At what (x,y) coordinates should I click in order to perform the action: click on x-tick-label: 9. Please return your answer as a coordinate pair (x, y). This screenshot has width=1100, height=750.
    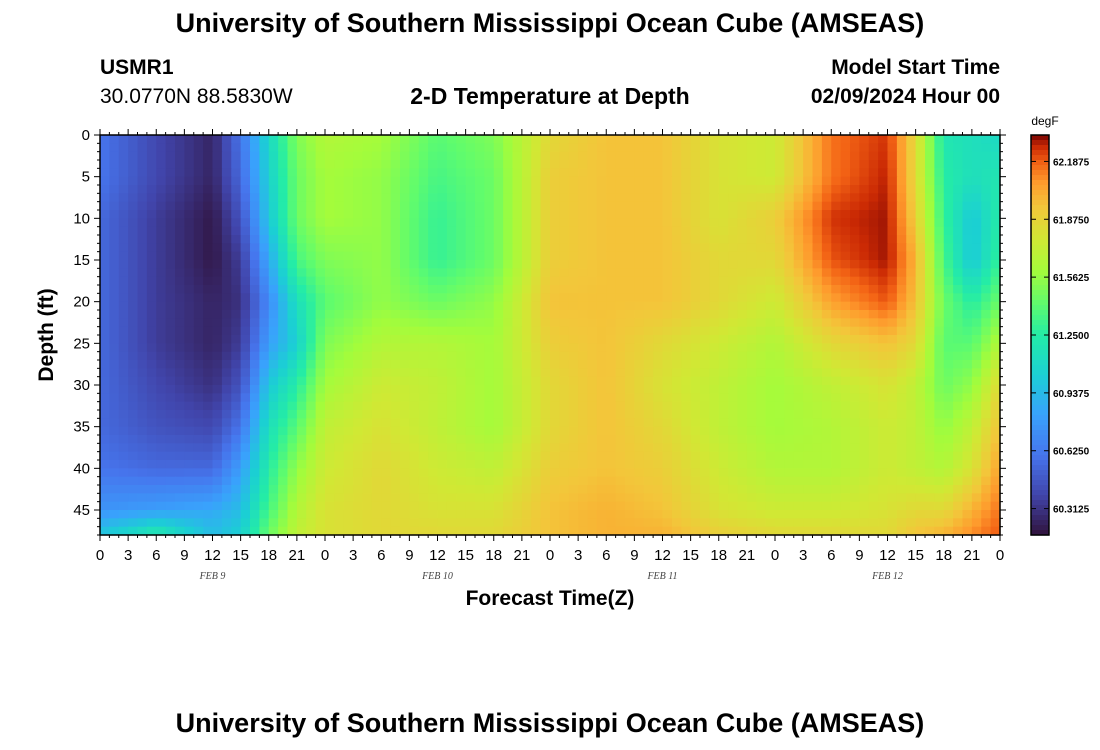
    Looking at the image, I should click on (634, 555).